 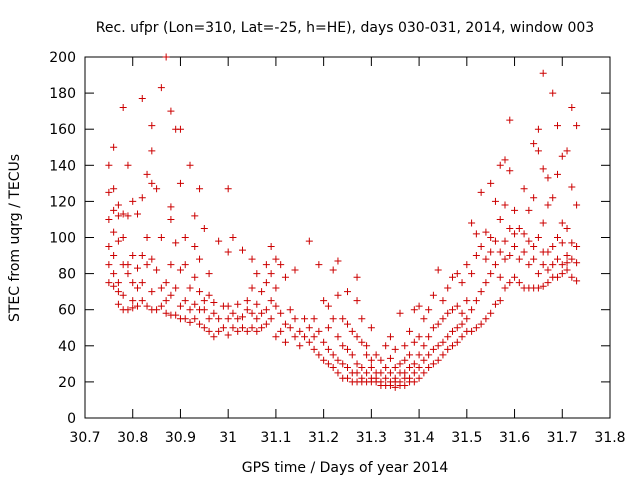 What do you see at coordinates (67, 383) in the screenshot?
I see `y-tick-label: 20` at bounding box center [67, 383].